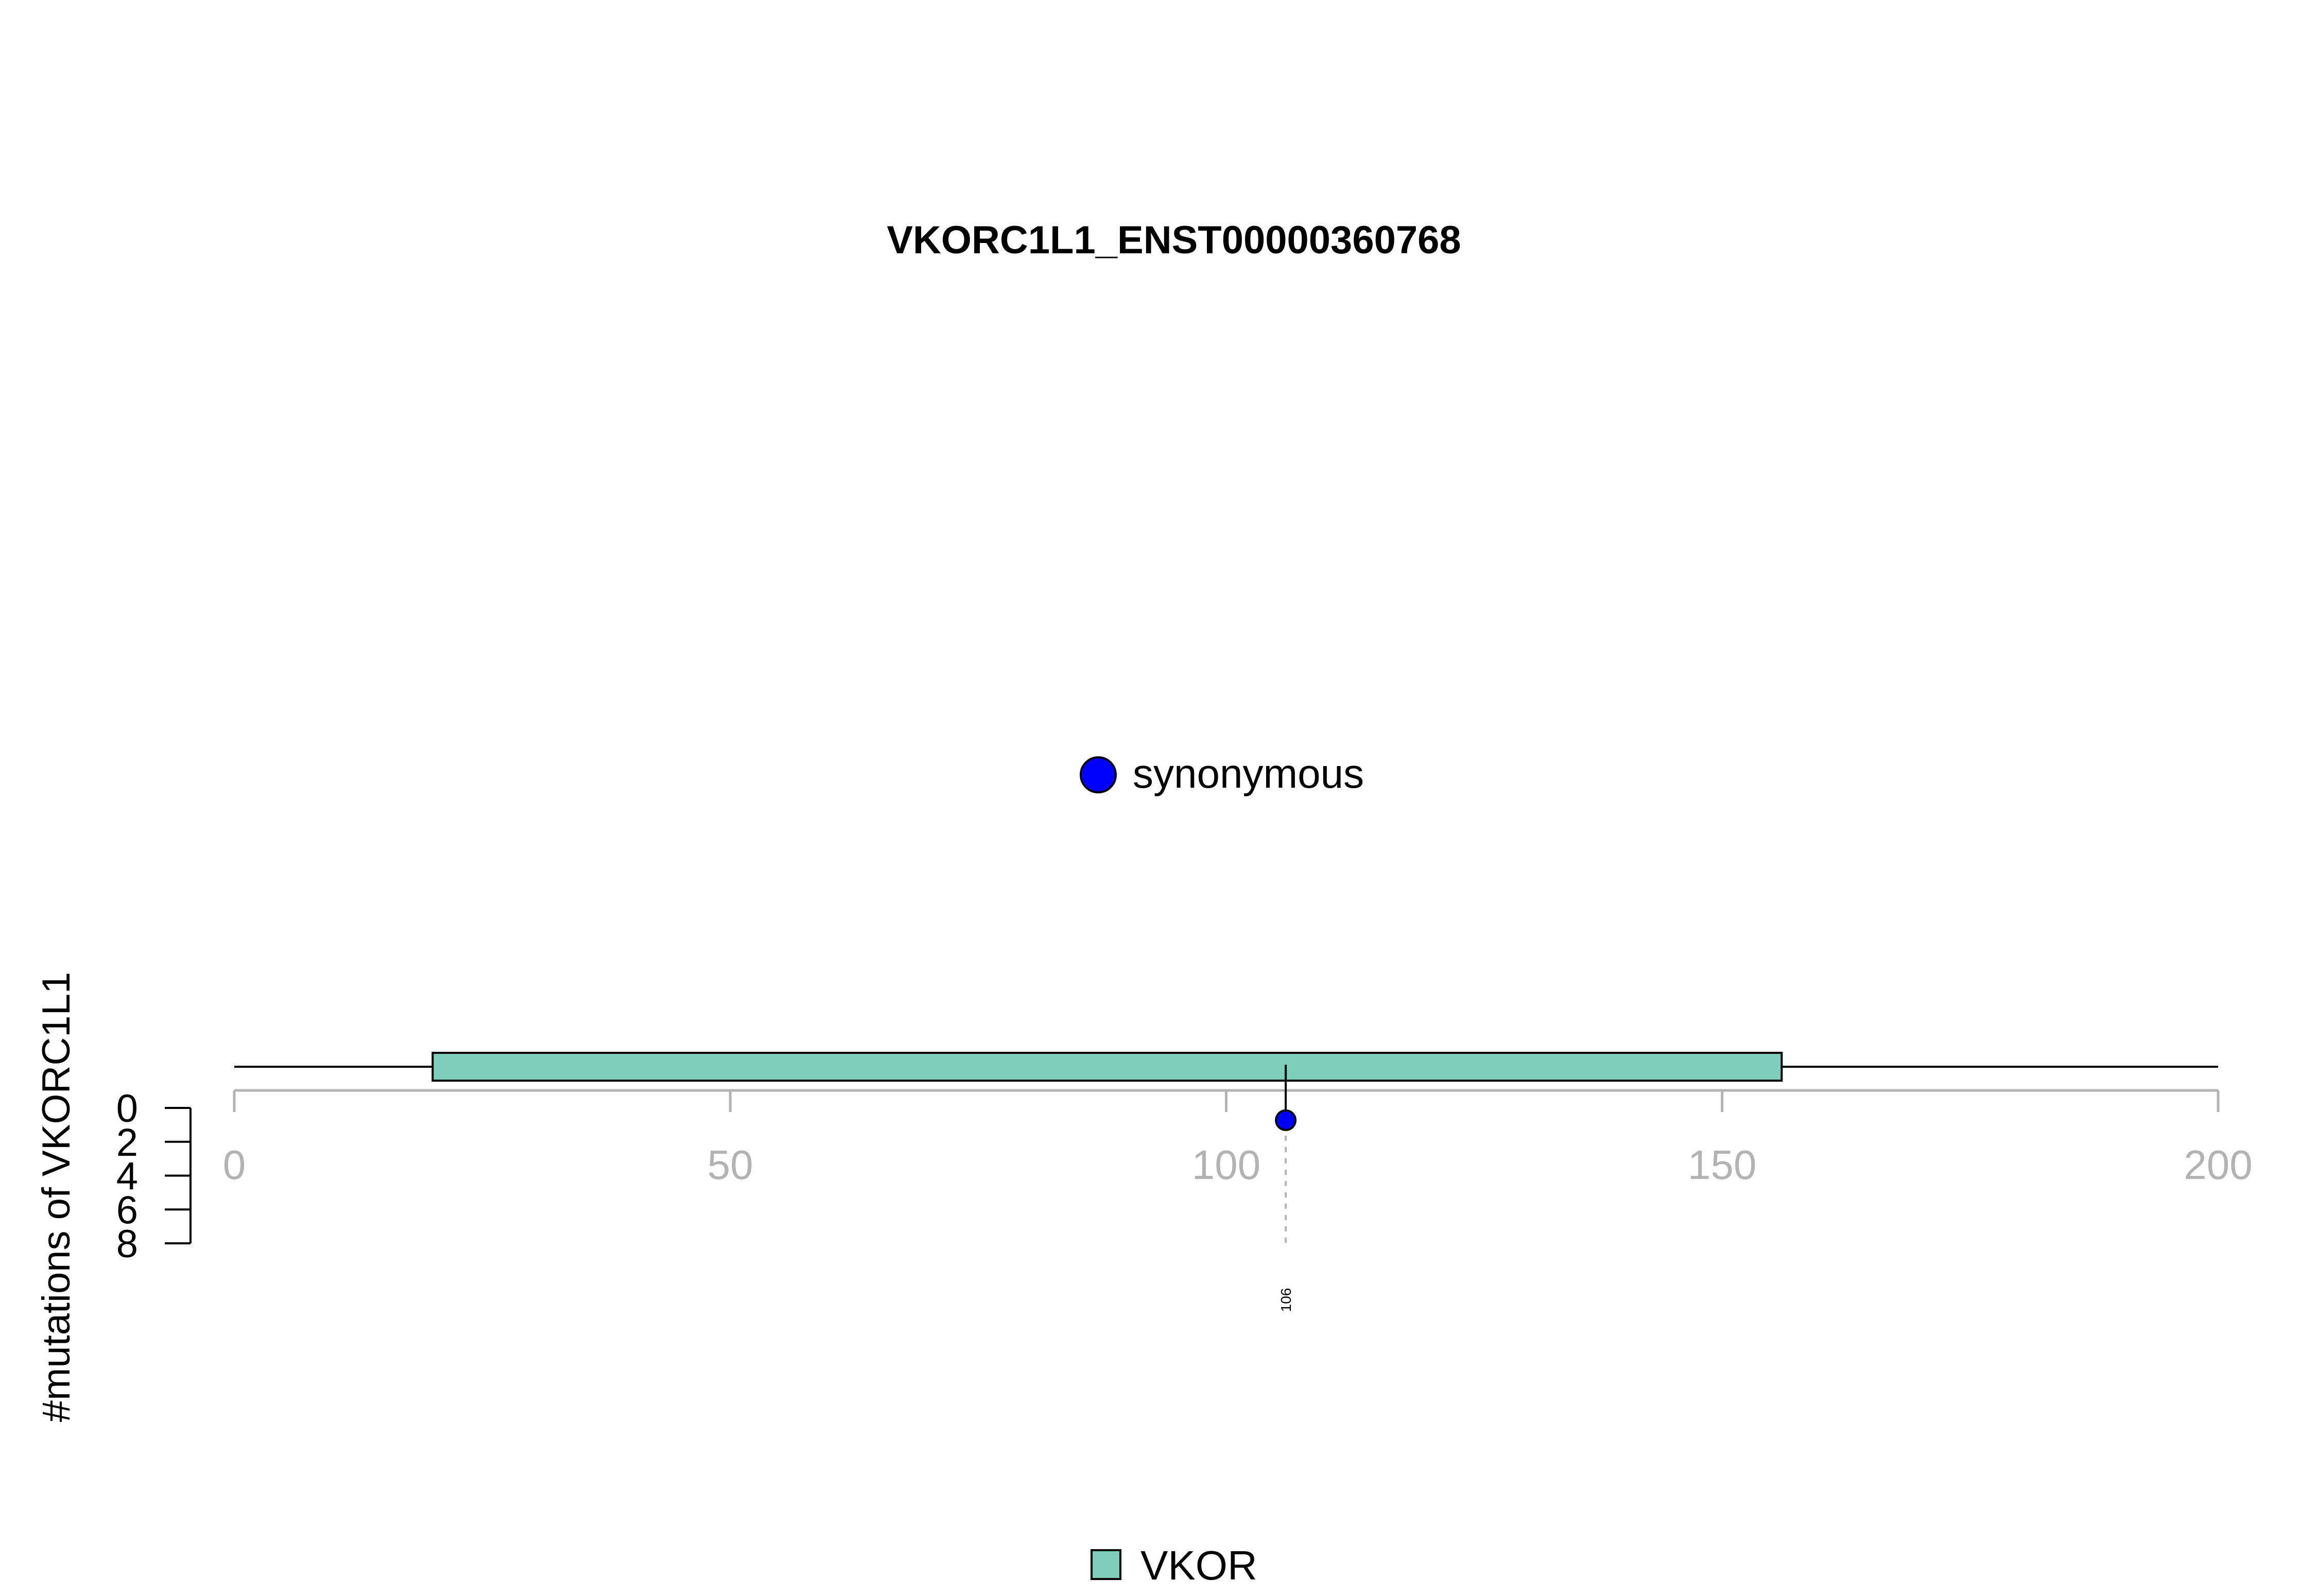  Describe the element at coordinates (1106, 1565) in the screenshot. I see `domain-legend-swatch` at that location.